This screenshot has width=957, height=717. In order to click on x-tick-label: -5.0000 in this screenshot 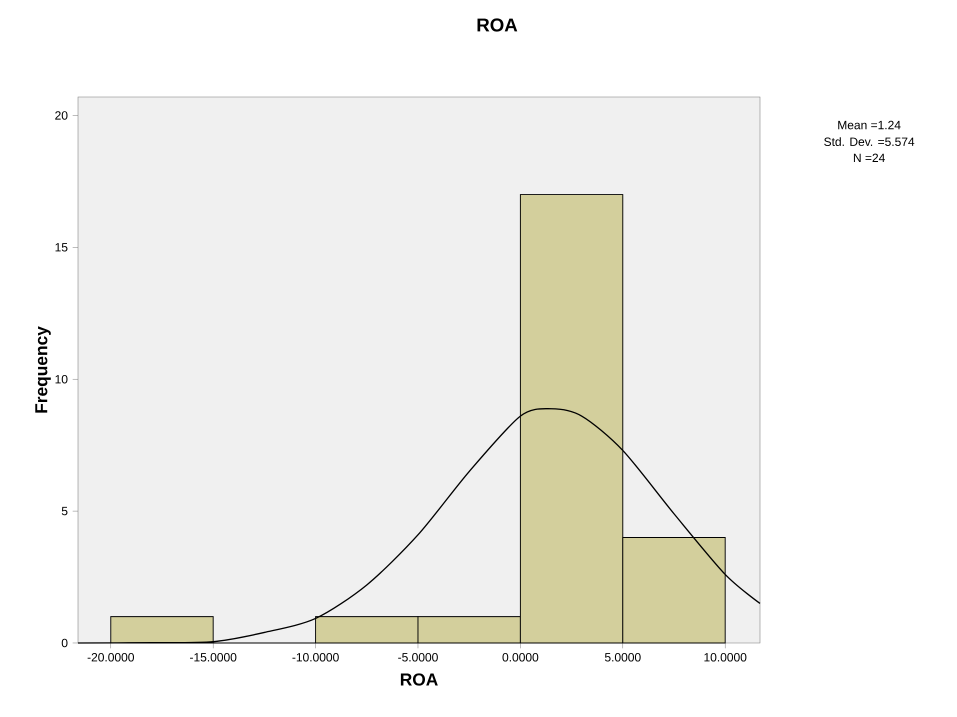, I will do `click(418, 657)`.